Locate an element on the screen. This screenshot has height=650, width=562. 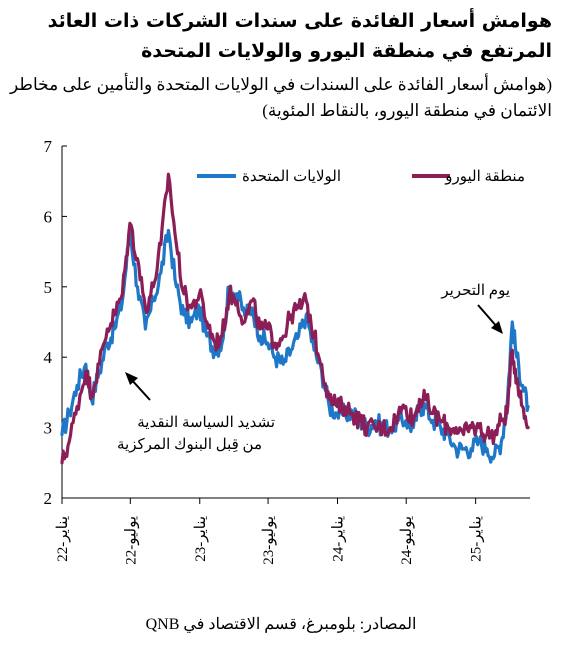
annotation-label: يوم التحرير is located at coordinates (475, 291).